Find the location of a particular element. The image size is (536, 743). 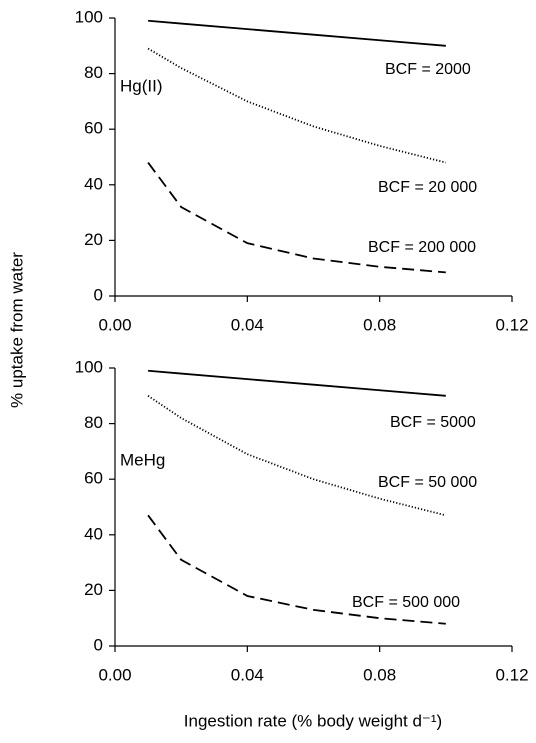

line-label: BCF = 200 000 is located at coordinates (422, 247).